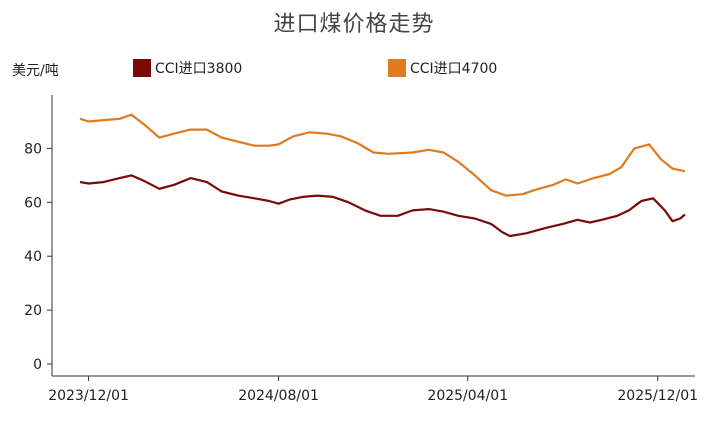 The height and width of the screenshot is (423, 708). What do you see at coordinates (397, 68) in the screenshot?
I see `legend-swatch-cci4700` at bounding box center [397, 68].